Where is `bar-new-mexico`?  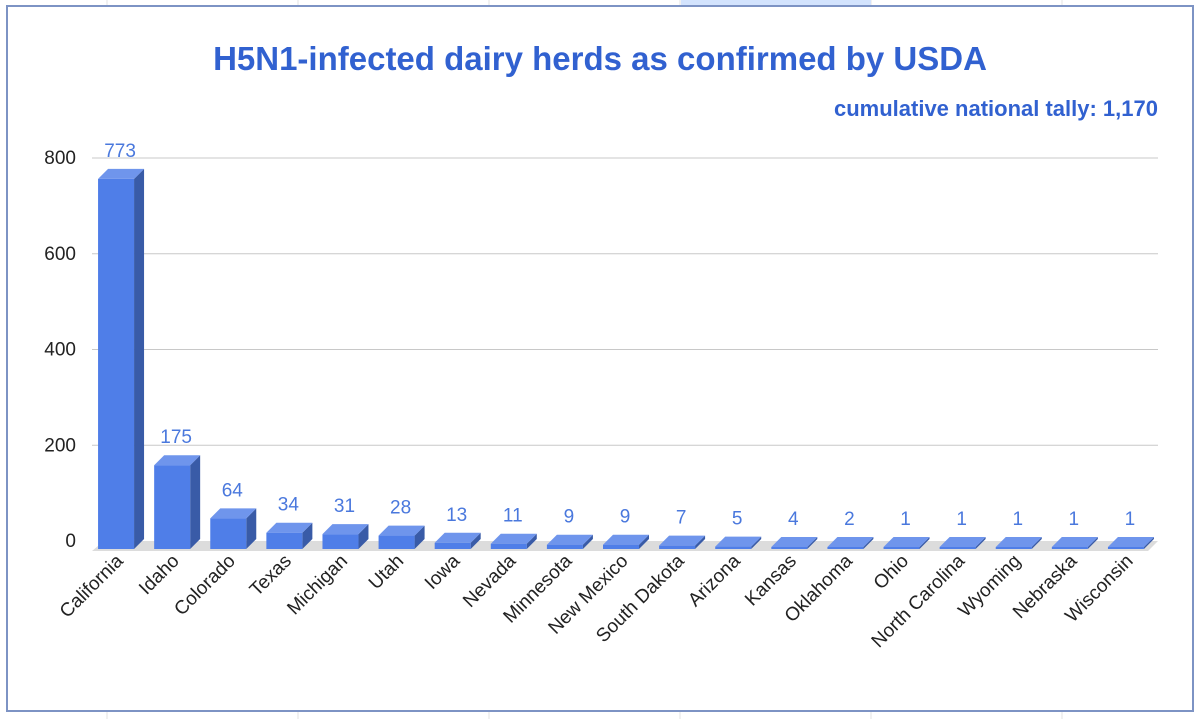 bar-new-mexico is located at coordinates (626, 541).